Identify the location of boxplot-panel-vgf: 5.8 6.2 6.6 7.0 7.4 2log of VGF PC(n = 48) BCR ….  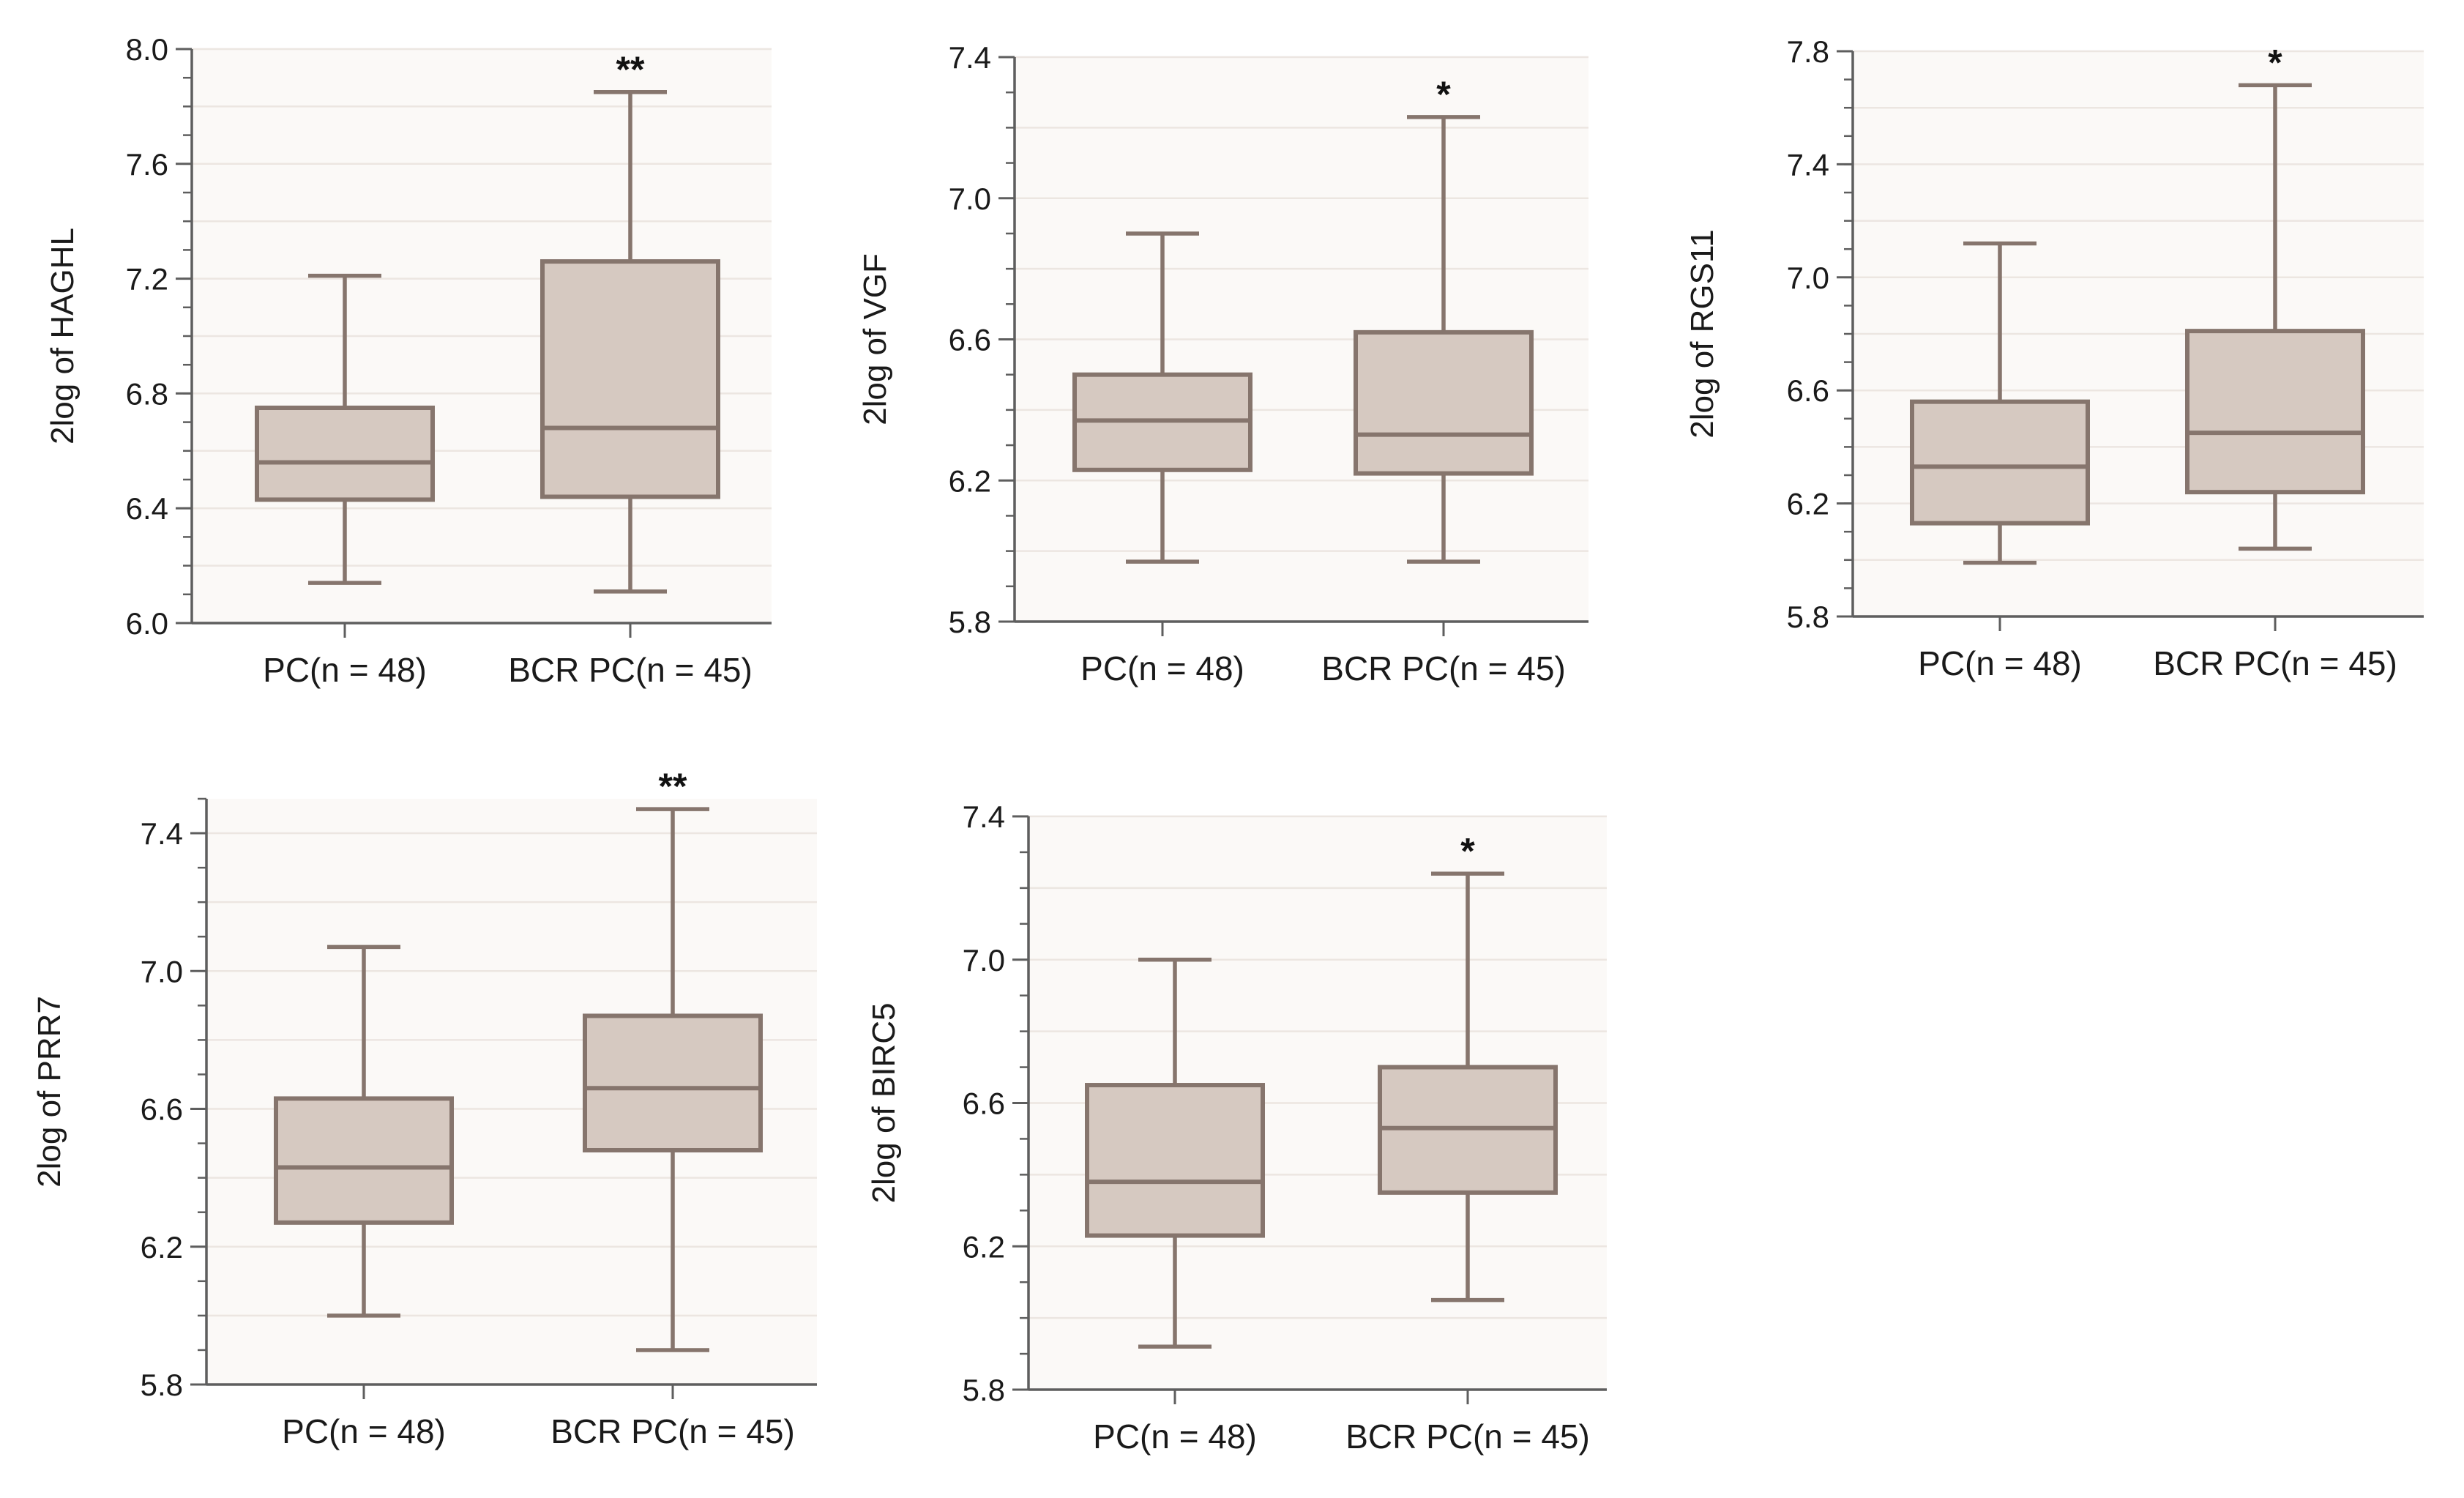
(1222, 363).